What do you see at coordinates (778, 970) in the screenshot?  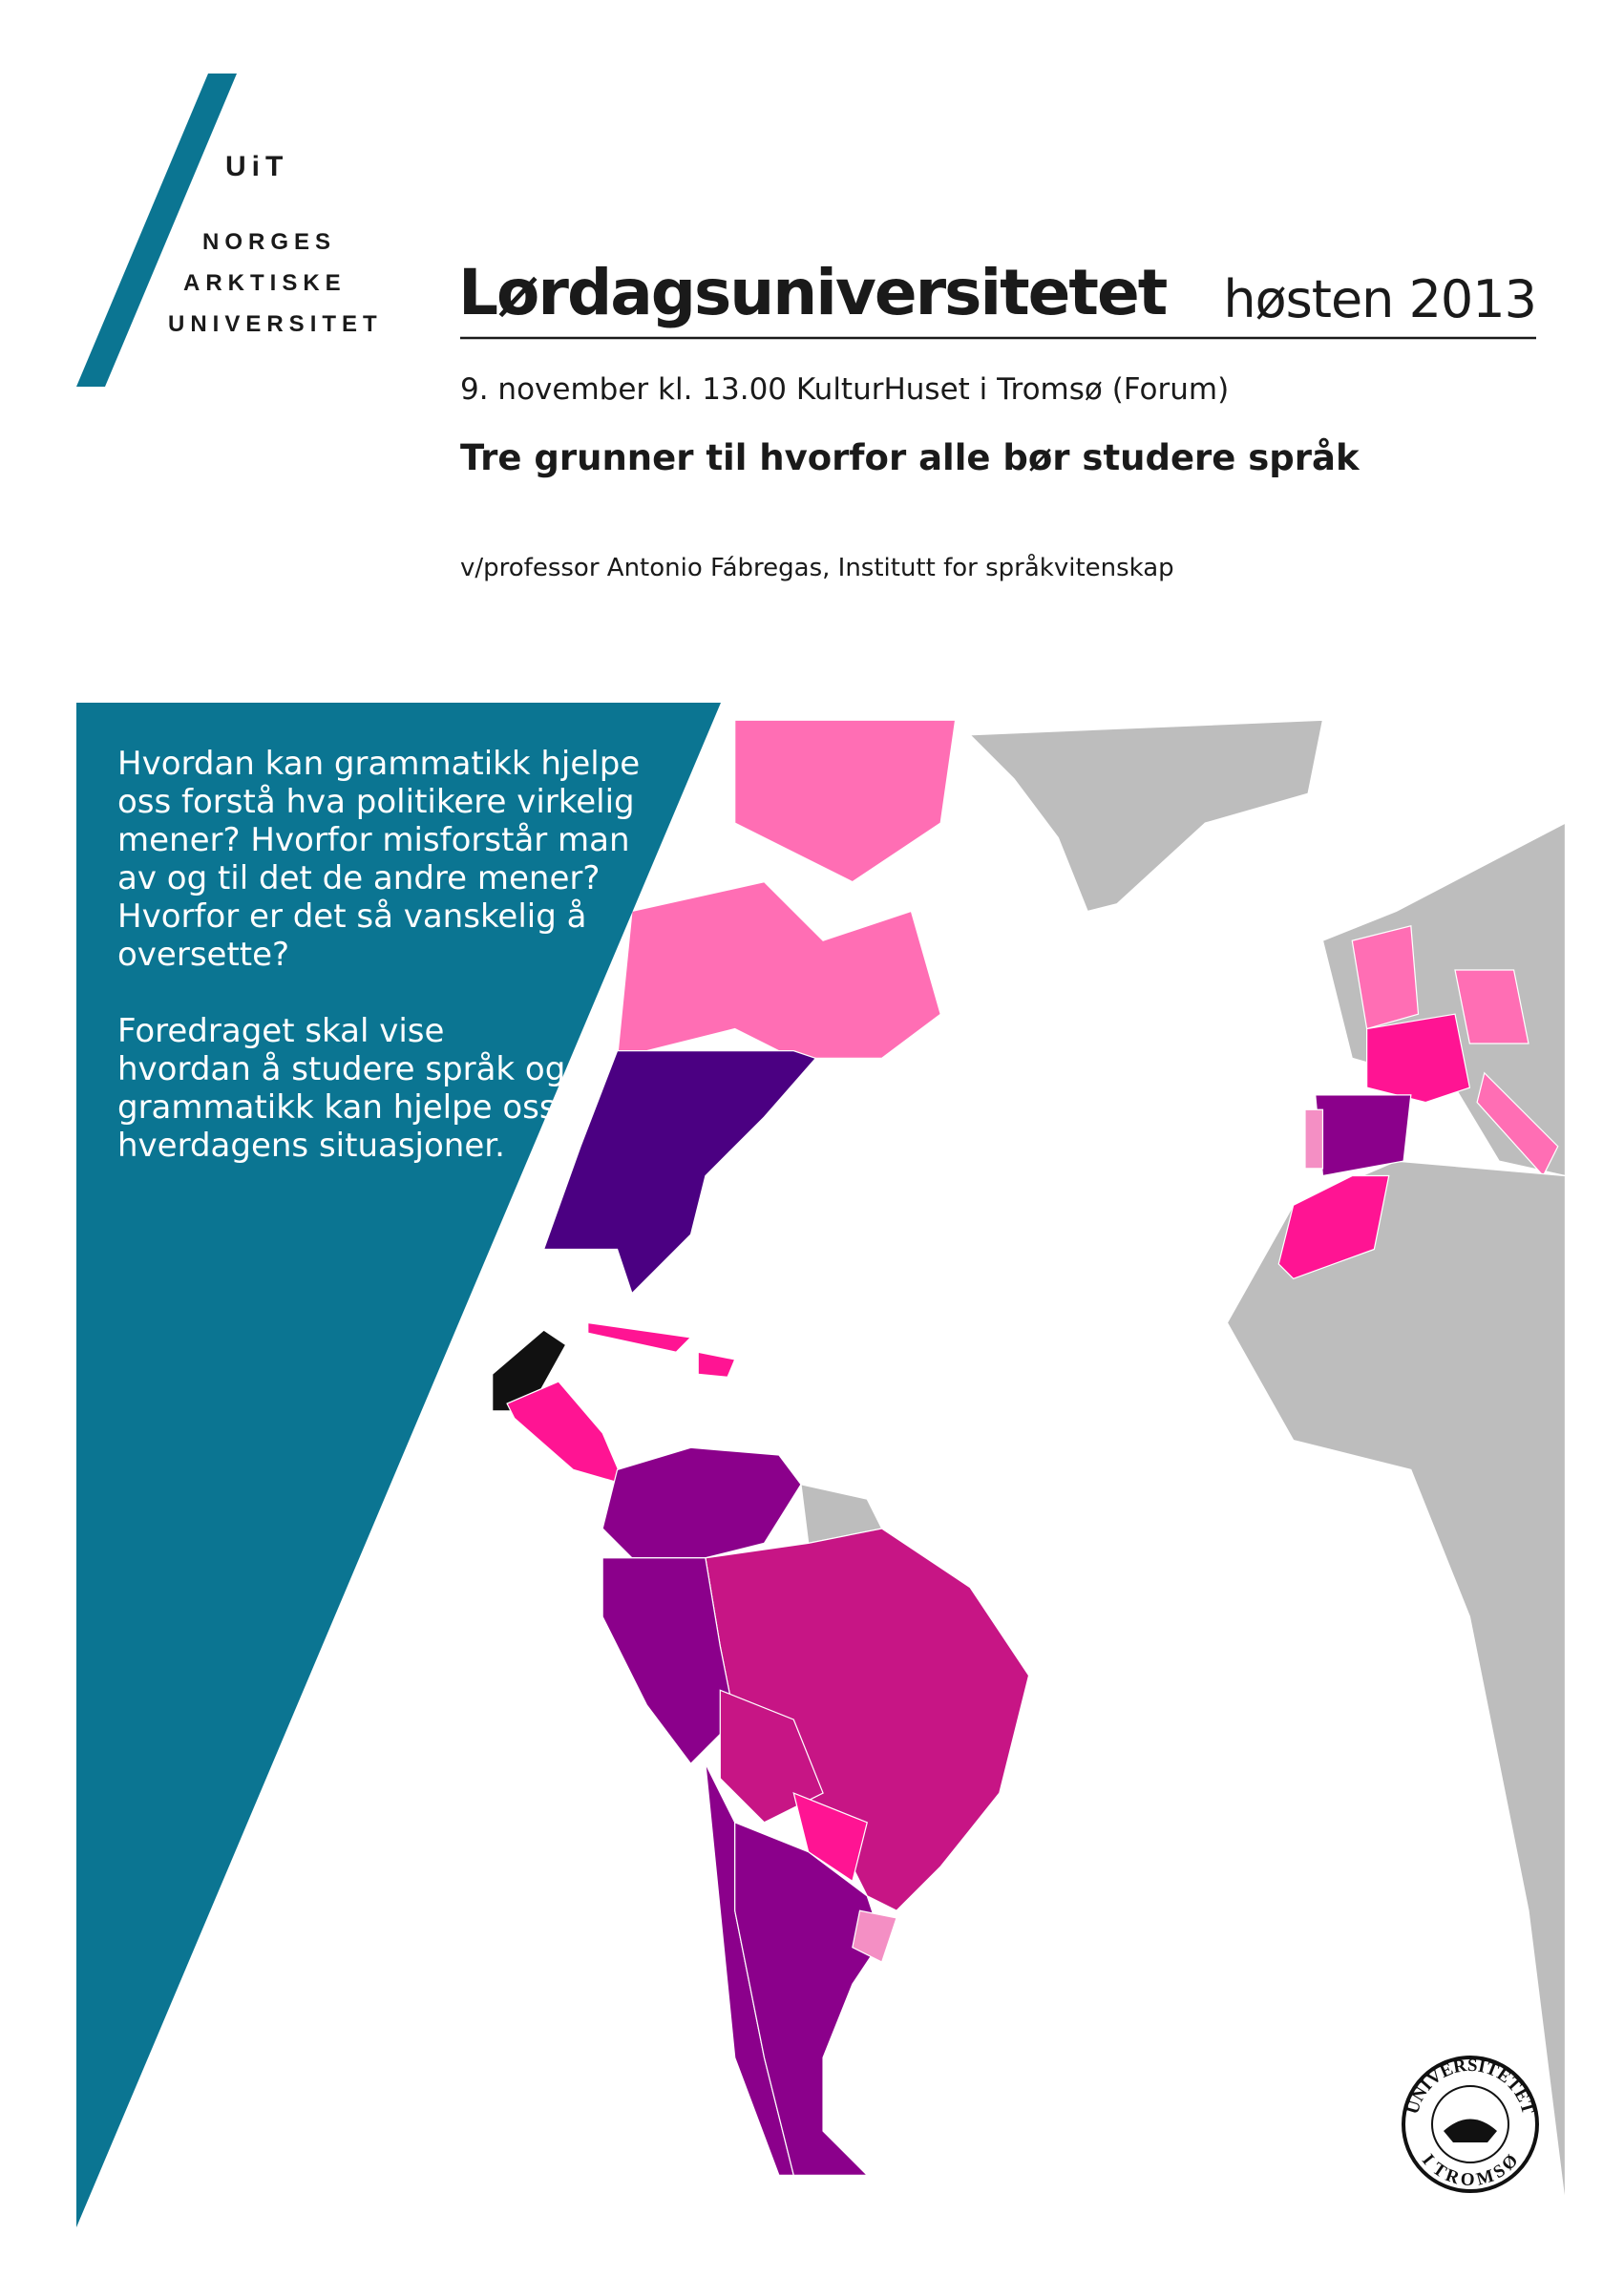 I see `map-canada` at bounding box center [778, 970].